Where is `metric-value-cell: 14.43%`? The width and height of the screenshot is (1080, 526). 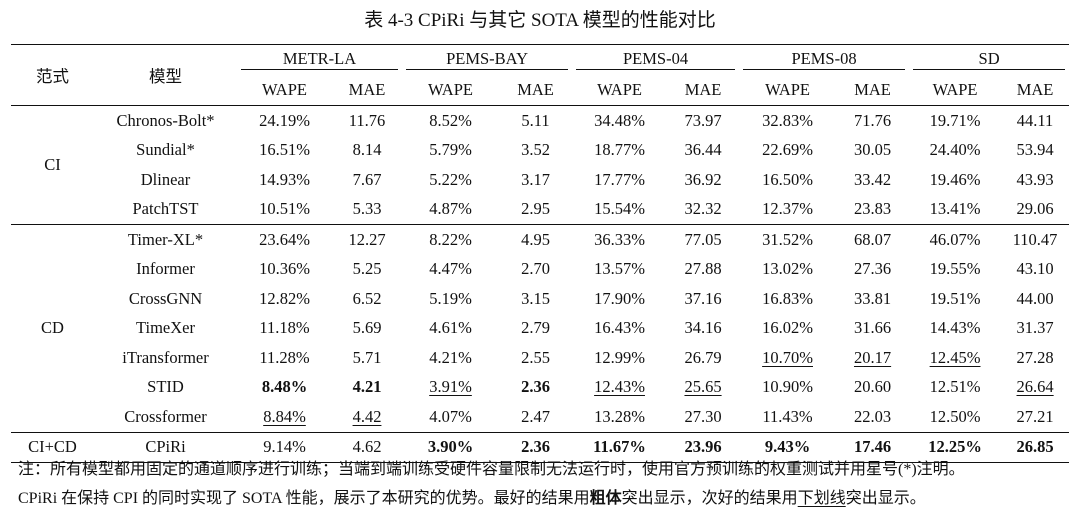 metric-value-cell: 14.43% is located at coordinates (955, 329).